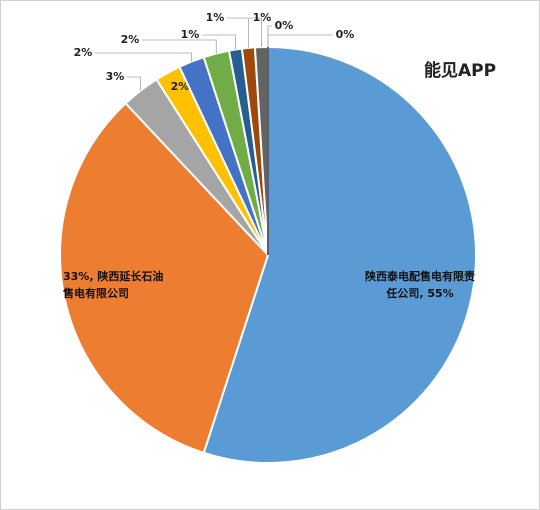  I want to click on data-label-box: 陕西泰电配售电有限责任公司, 55%, so click(420, 285).